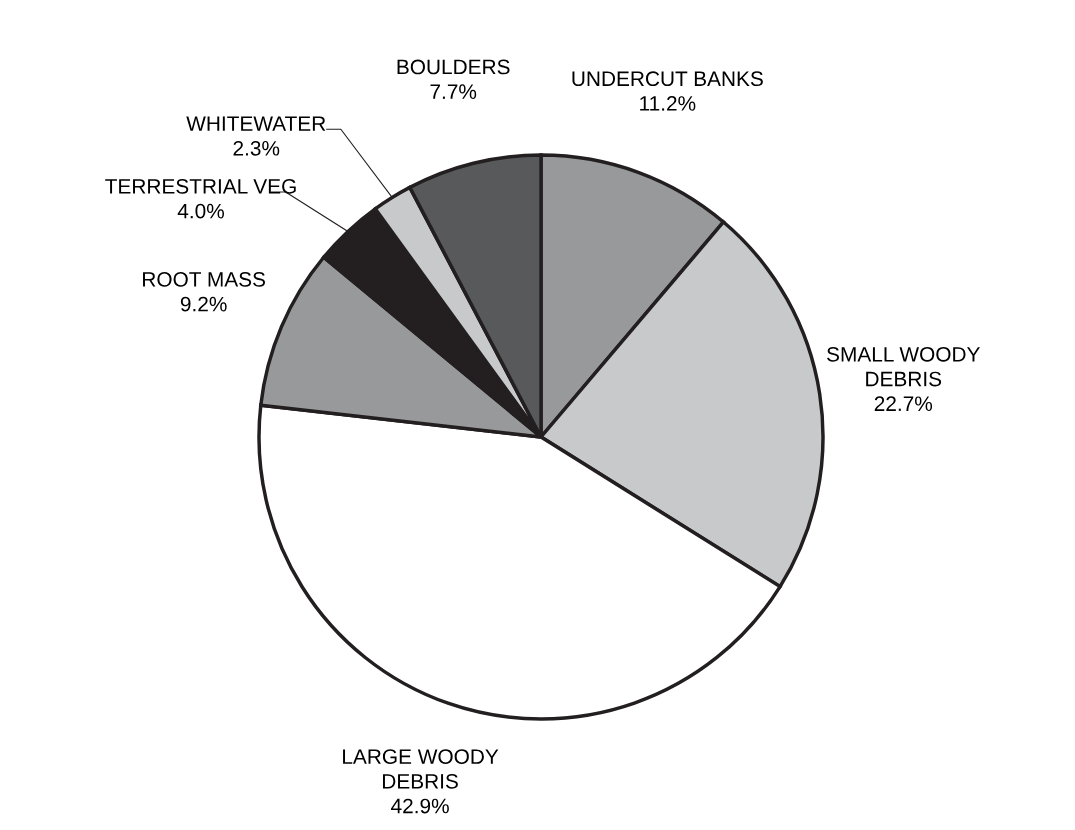 The height and width of the screenshot is (830, 1075). What do you see at coordinates (200, 186) in the screenshot?
I see `slice-label: TERRESTRIAL VEG` at bounding box center [200, 186].